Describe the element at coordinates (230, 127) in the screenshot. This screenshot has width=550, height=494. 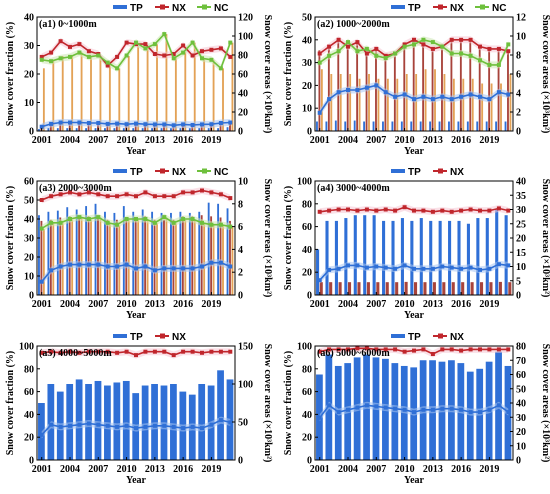
I see `bar-nx-2021` at that location.